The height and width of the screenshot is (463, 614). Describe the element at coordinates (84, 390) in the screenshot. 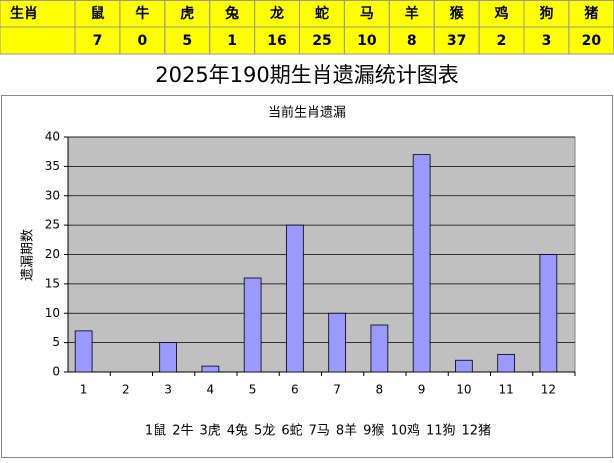

I see `x-tick-label: 1` at that location.